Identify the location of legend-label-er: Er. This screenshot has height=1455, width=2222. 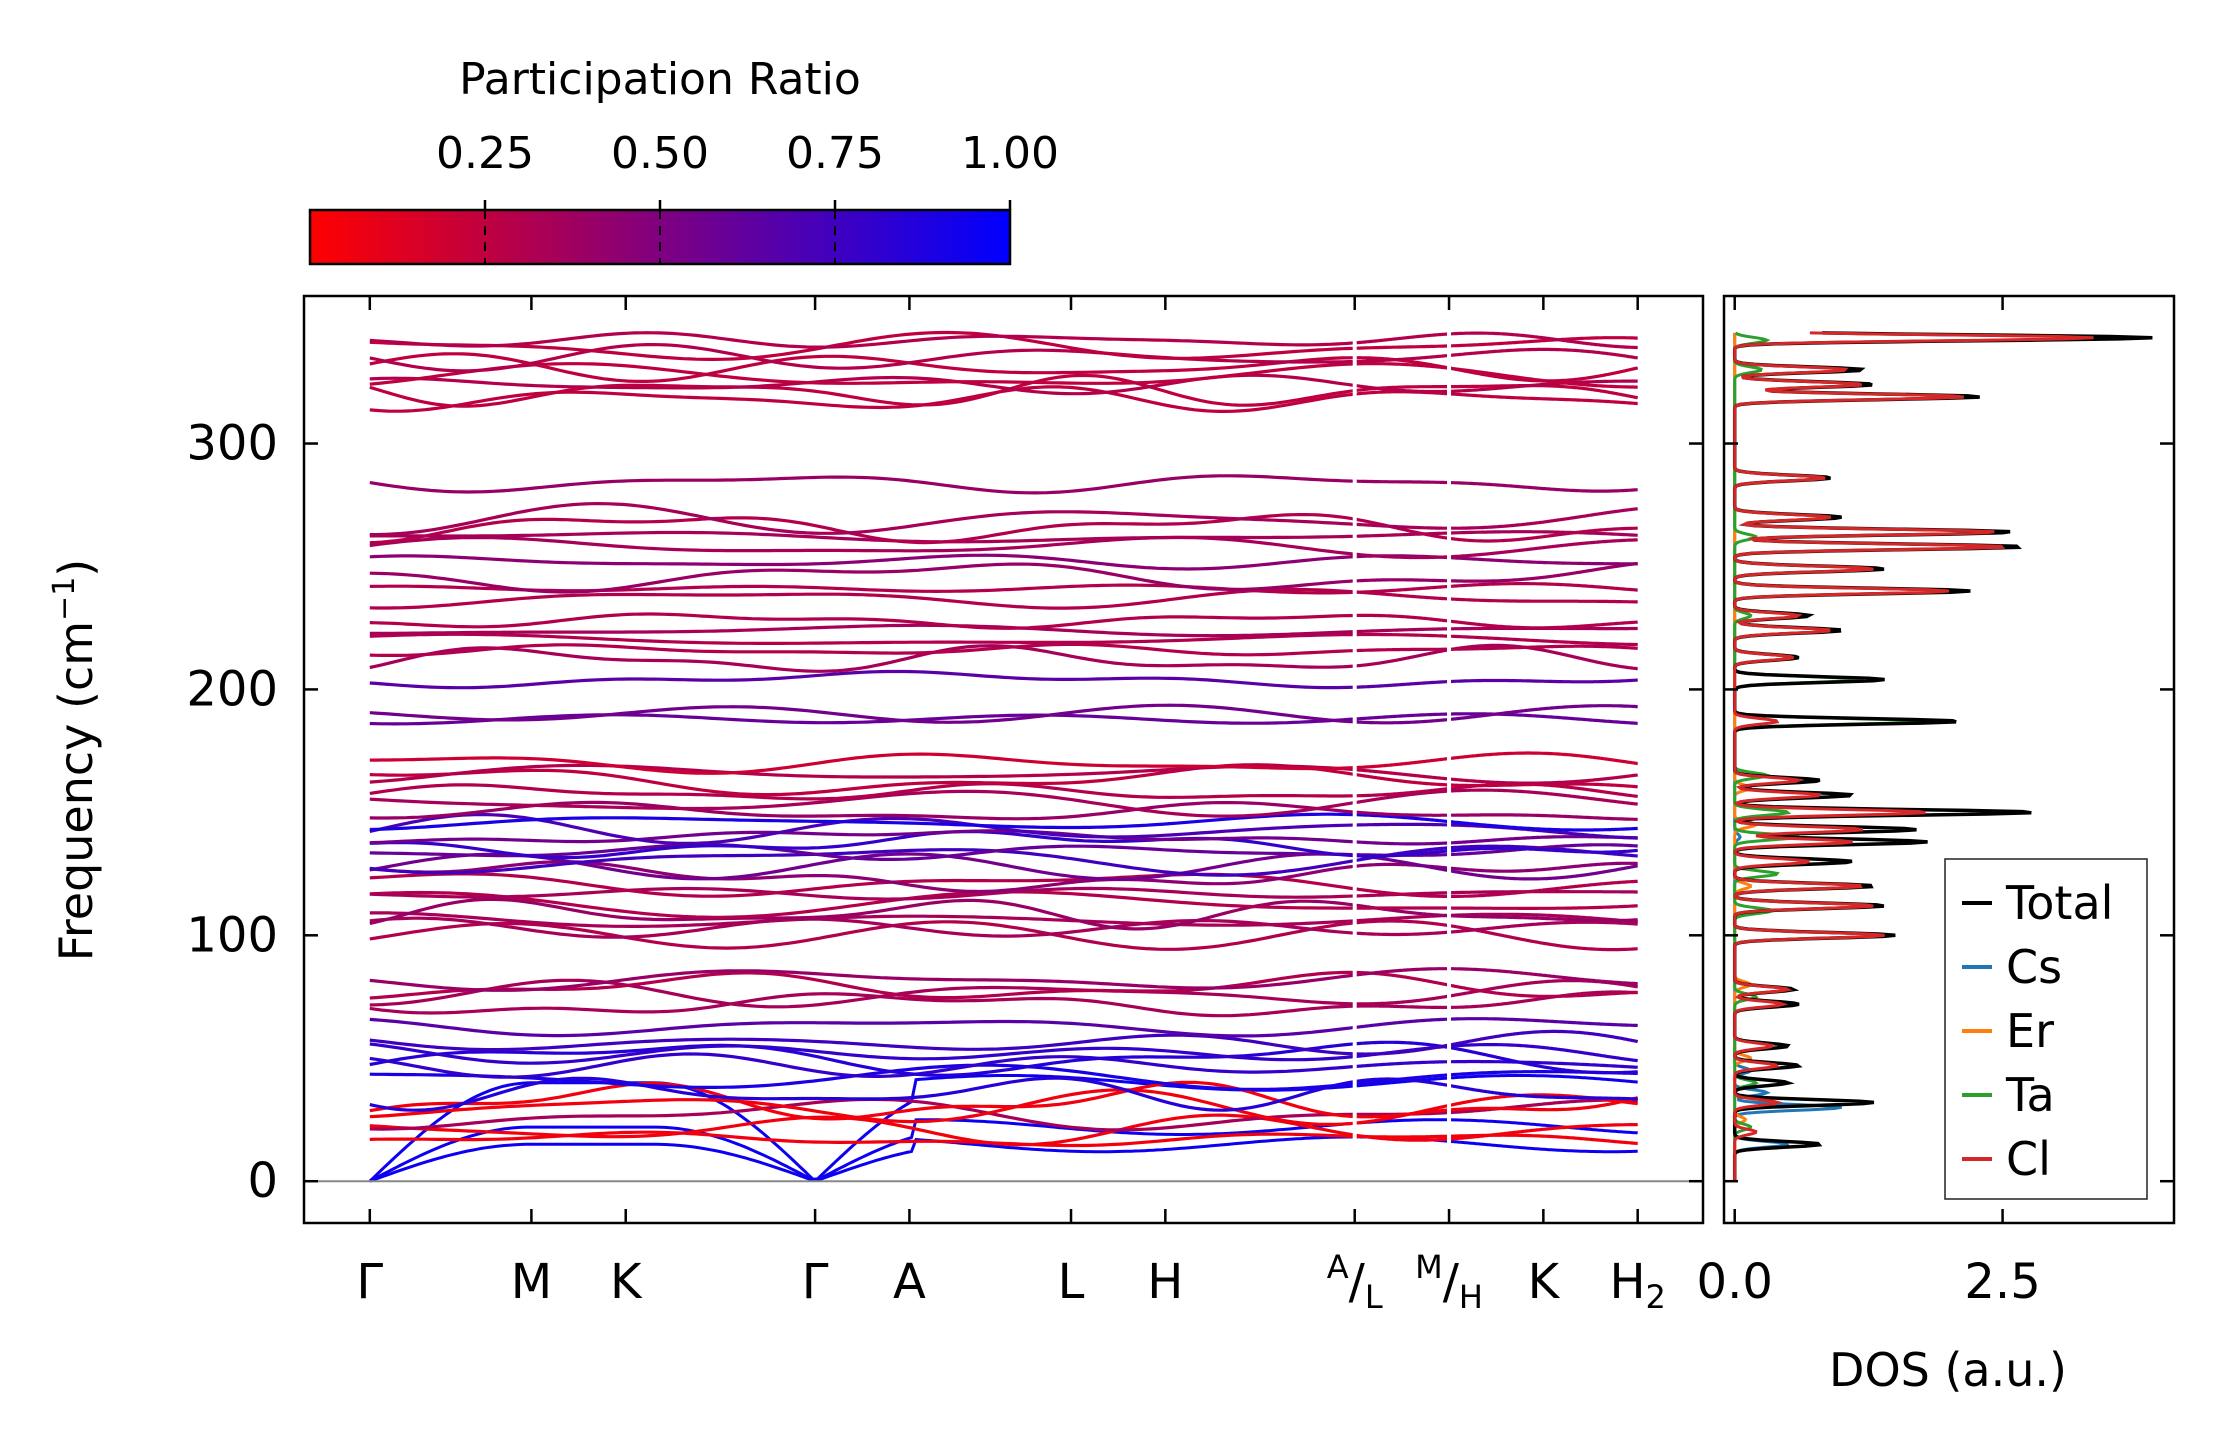
(2030, 1031).